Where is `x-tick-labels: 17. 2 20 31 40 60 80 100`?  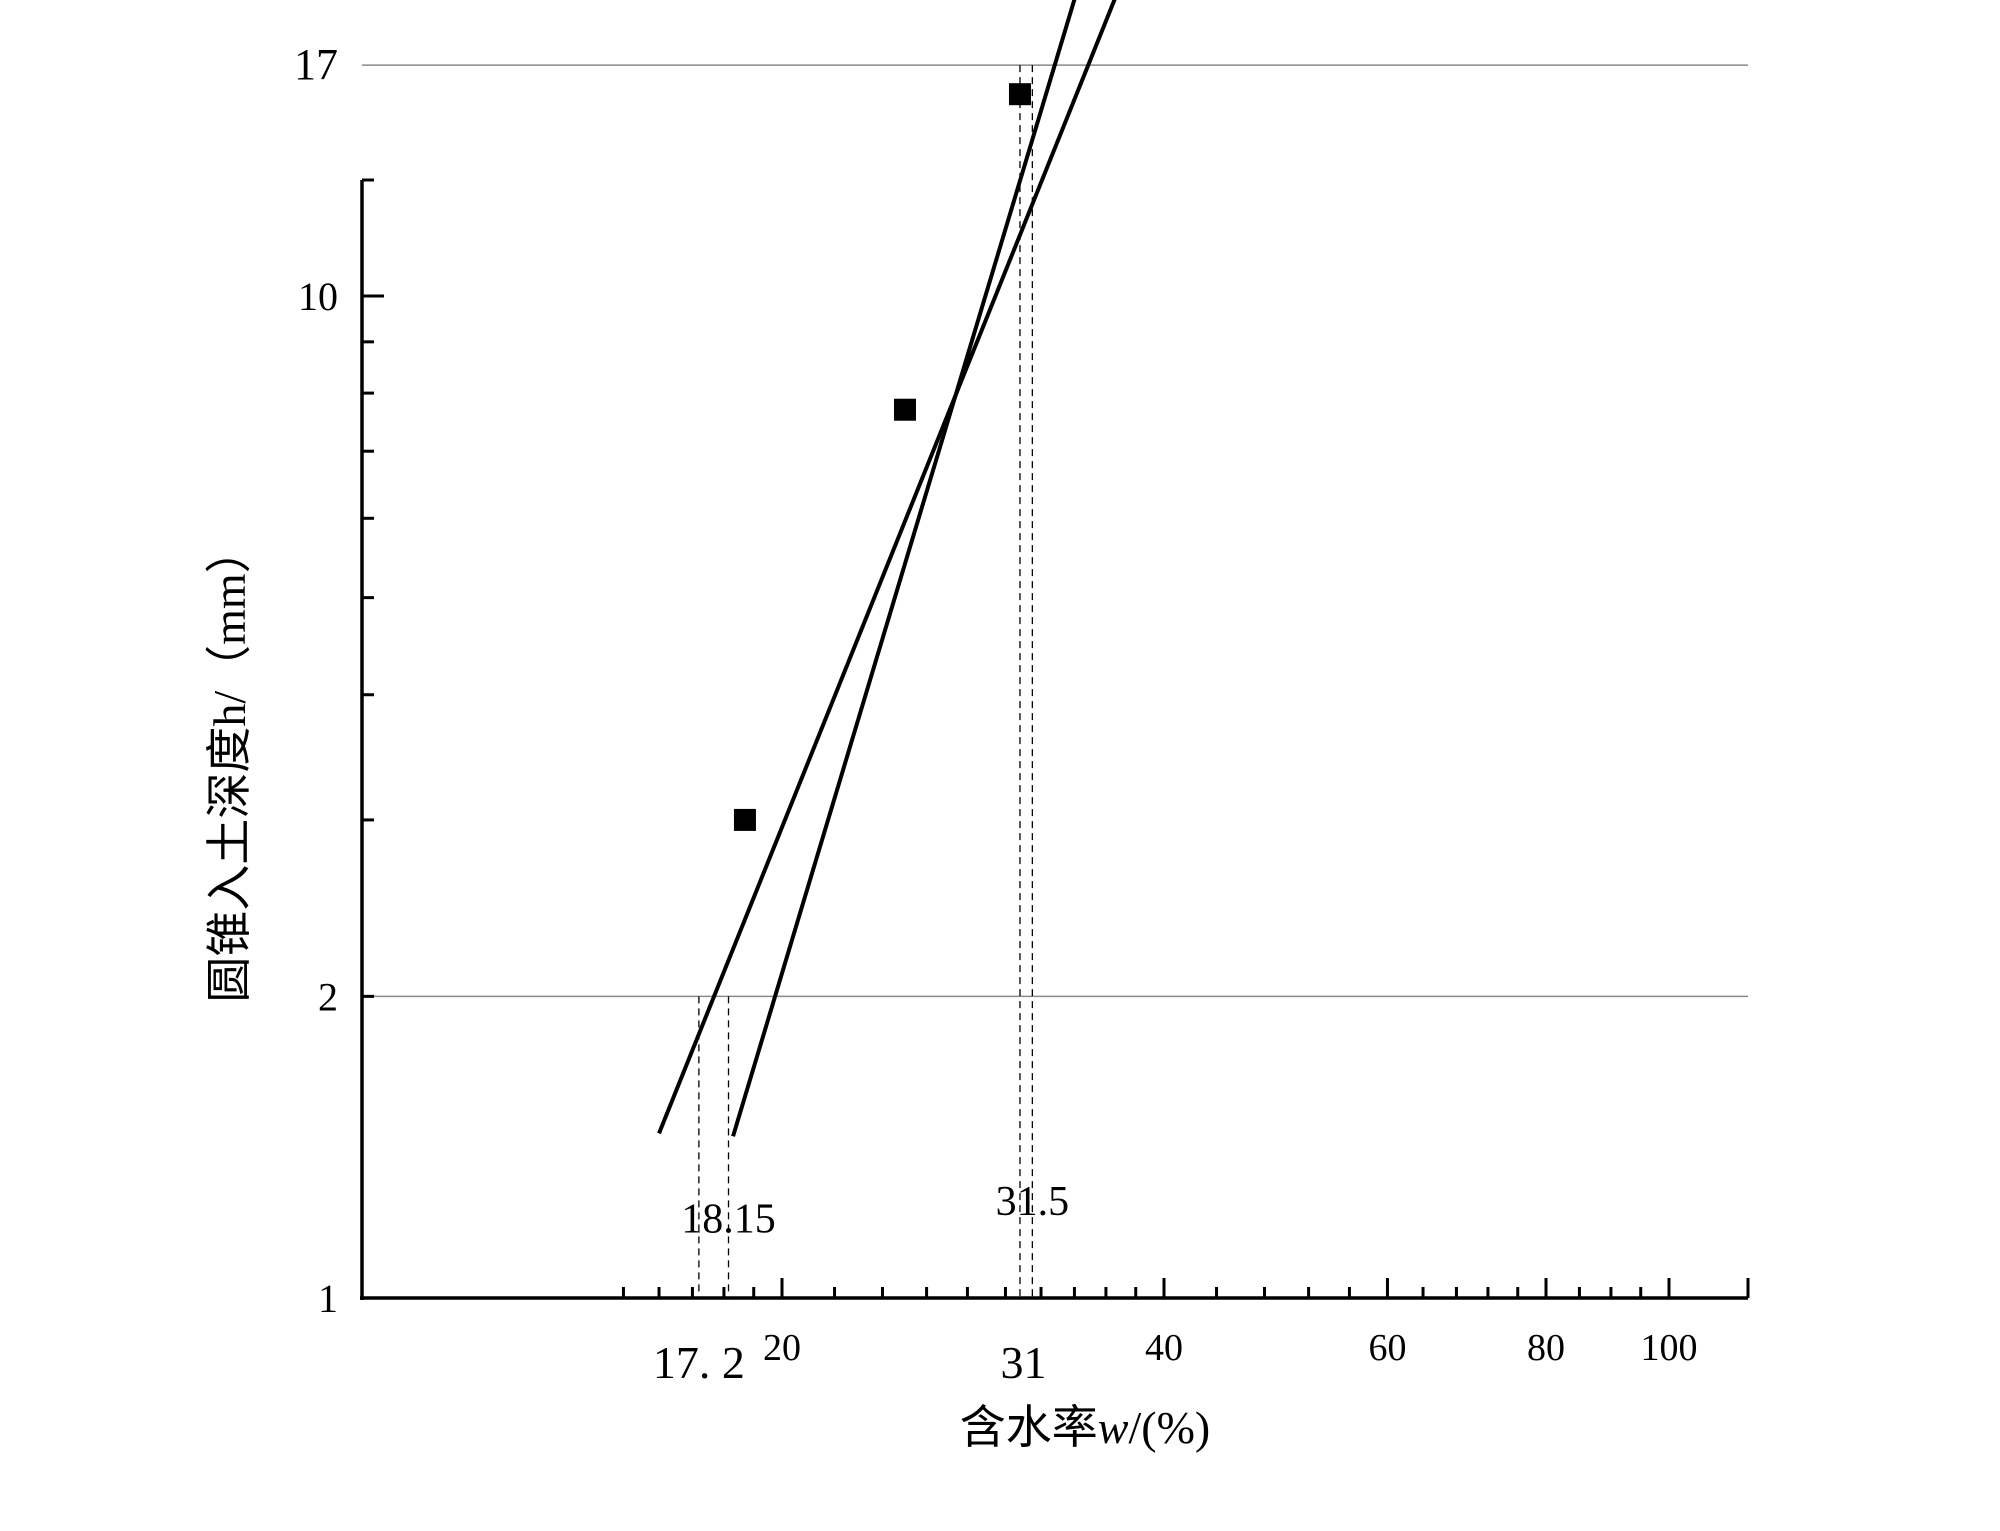 x-tick-labels: 17. 2 20 31 40 60 80 100 is located at coordinates (1175, 1357).